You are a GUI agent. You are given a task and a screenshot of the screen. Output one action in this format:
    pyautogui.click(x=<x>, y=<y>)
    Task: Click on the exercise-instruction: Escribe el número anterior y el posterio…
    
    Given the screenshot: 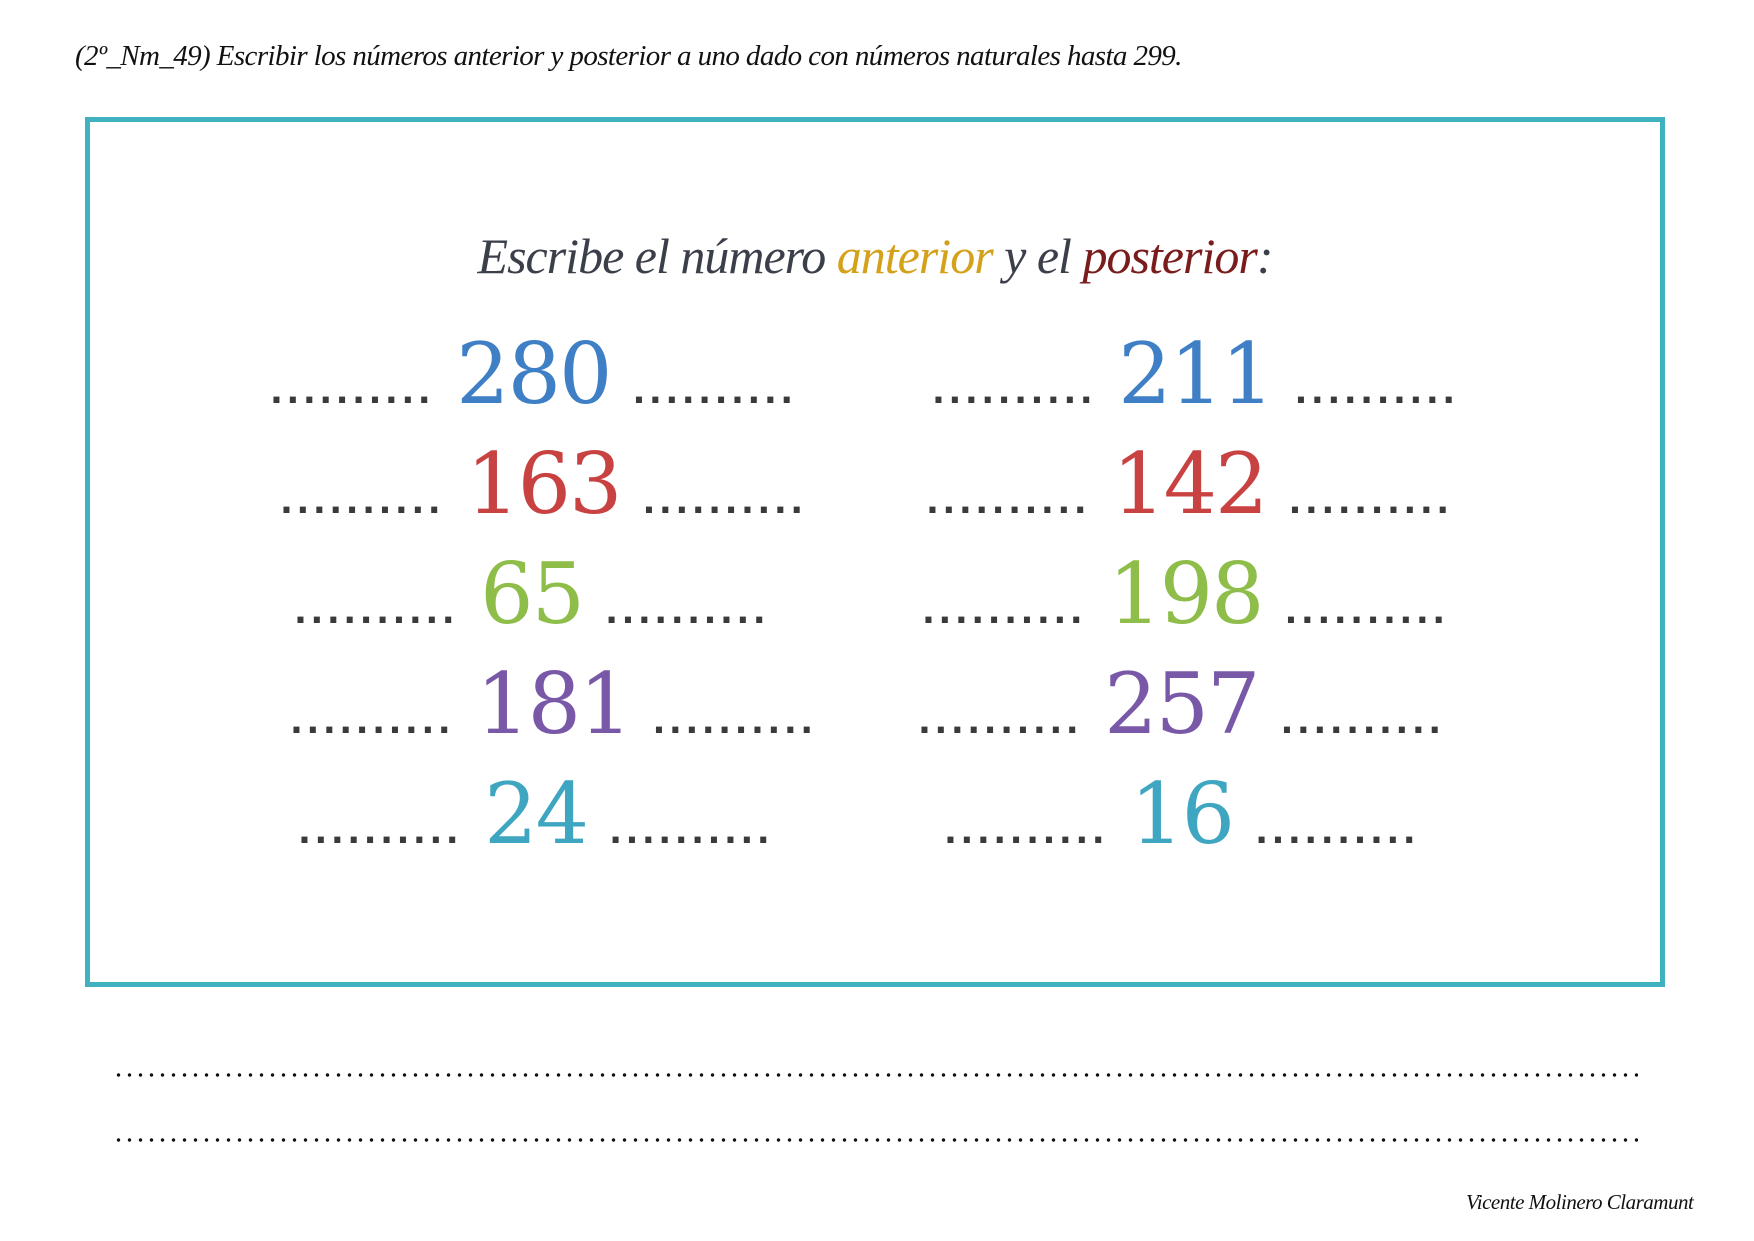 What is the action you would take?
    pyautogui.click(x=875, y=256)
    